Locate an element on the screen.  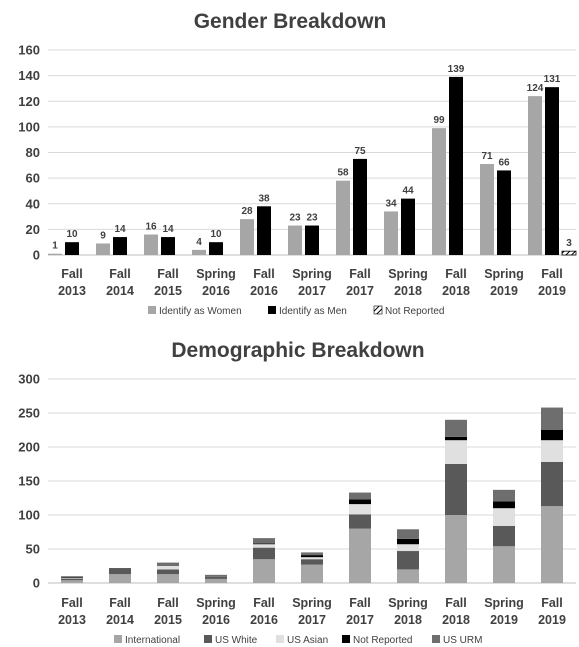
legend-label: International is located at coordinates (152, 640).